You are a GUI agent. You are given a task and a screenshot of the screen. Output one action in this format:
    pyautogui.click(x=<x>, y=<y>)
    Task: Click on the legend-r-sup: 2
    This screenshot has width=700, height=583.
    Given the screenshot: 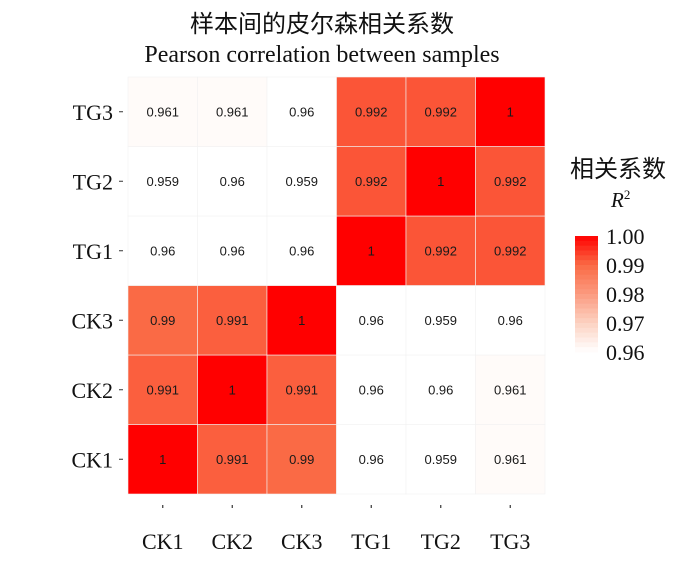 What is the action you would take?
    pyautogui.click(x=627, y=194)
    